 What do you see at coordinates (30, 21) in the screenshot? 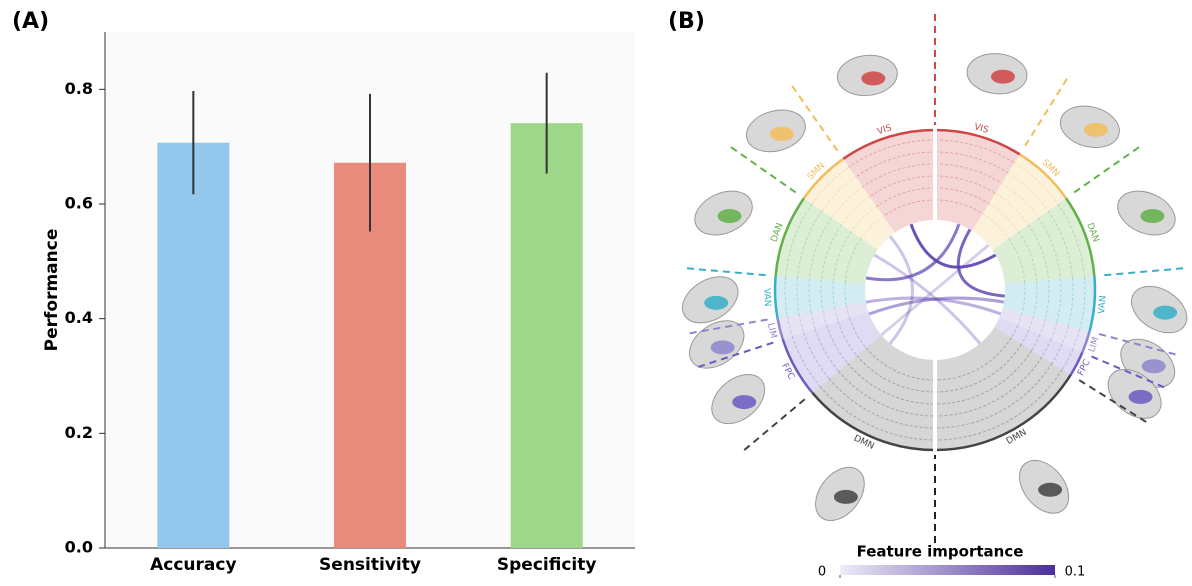
I see `panel-label: (A)` at bounding box center [30, 21].